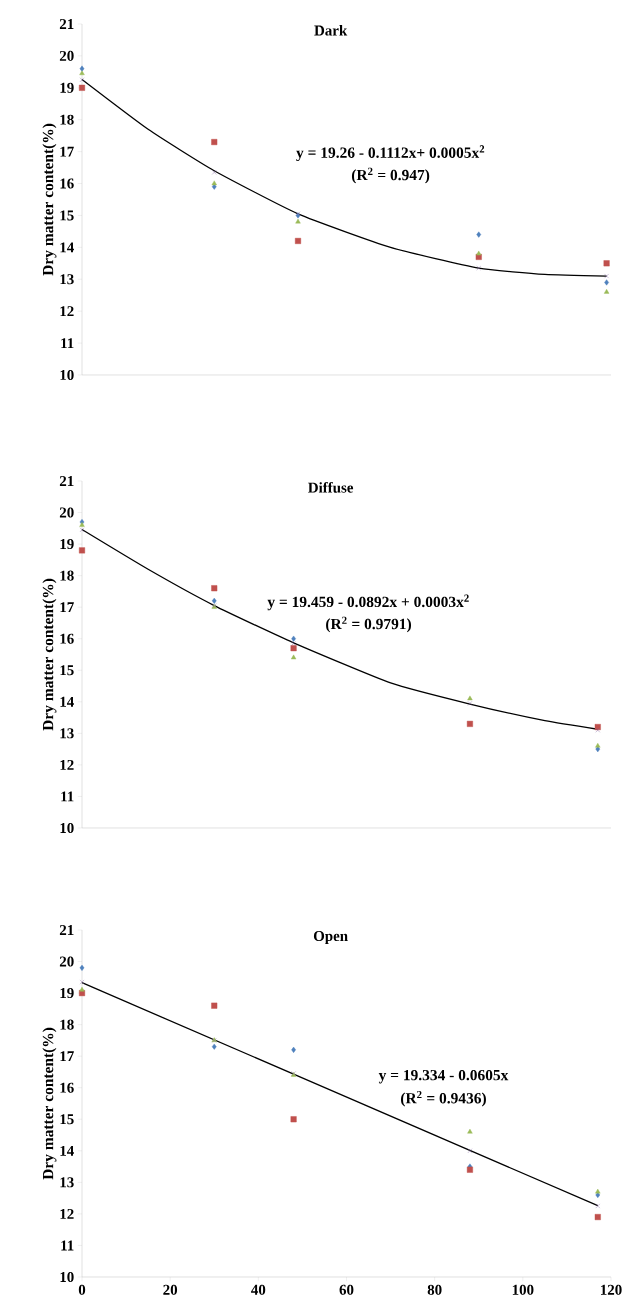 The height and width of the screenshot is (1306, 626). I want to click on annotation: (R$^{2}$ = 0.947), so click(391, 175).